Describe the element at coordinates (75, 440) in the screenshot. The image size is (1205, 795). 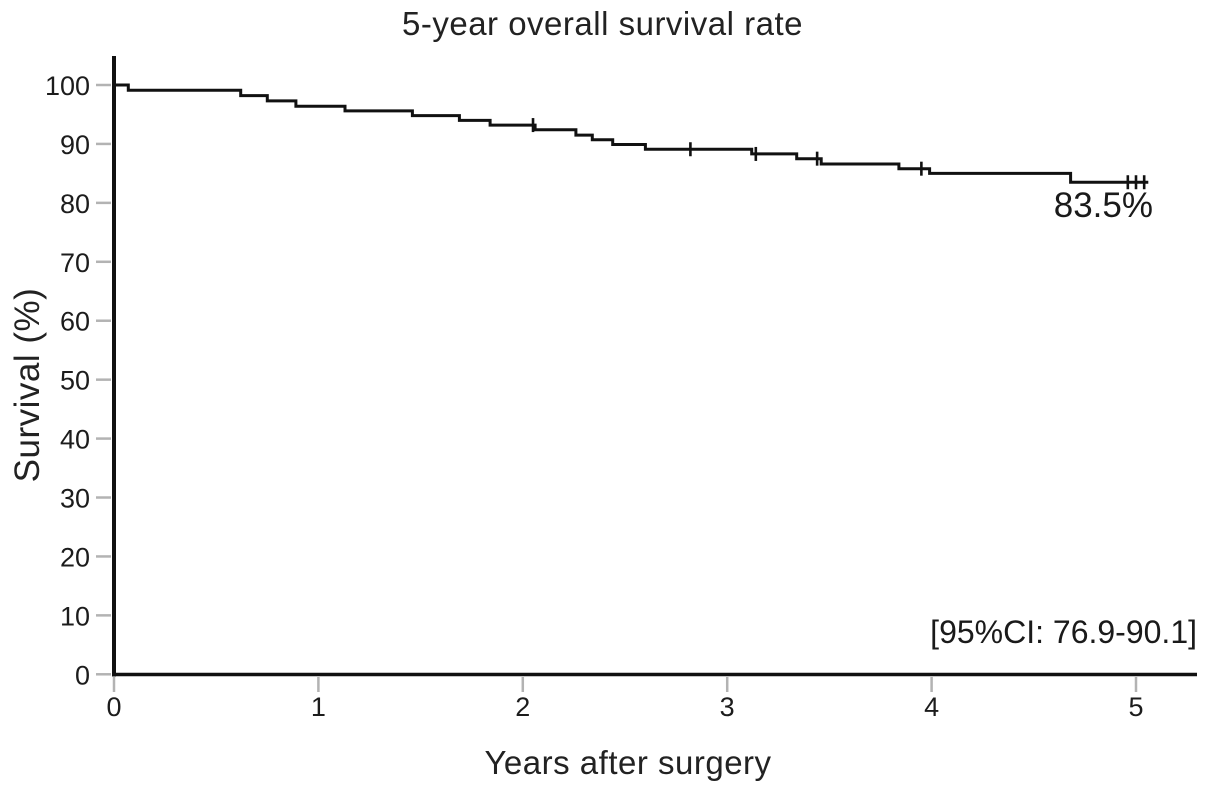
I see `y-tick-label: 40` at that location.